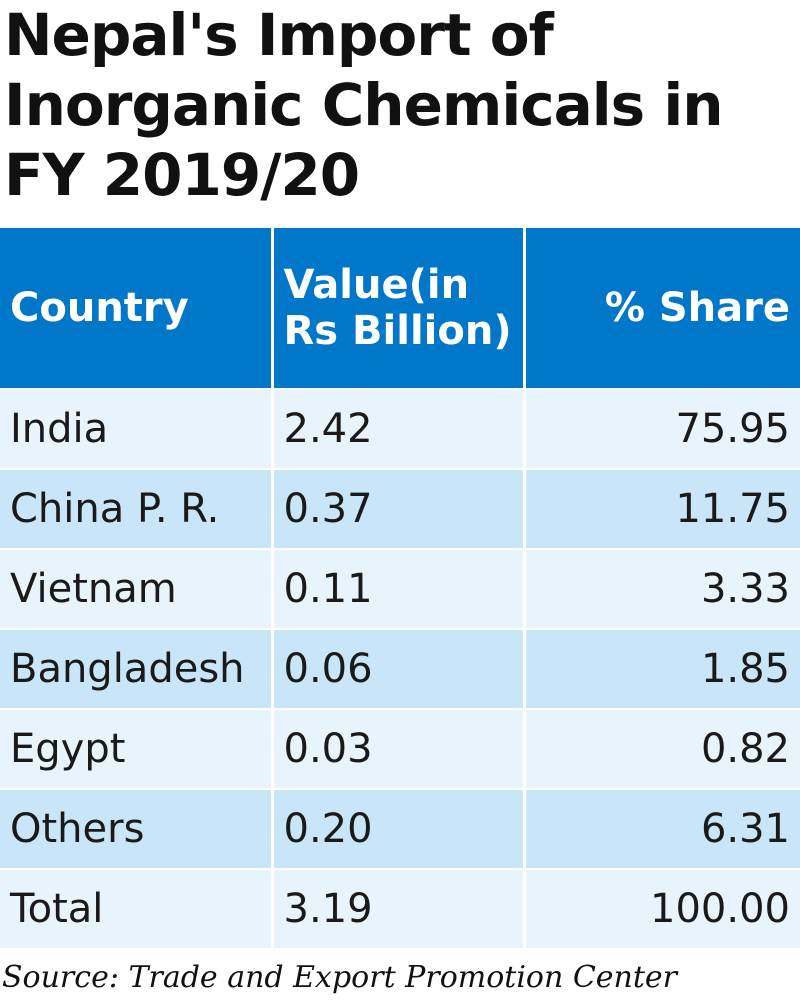 The width and height of the screenshot is (800, 1004). I want to click on cell-share: 100.00, so click(662, 908).